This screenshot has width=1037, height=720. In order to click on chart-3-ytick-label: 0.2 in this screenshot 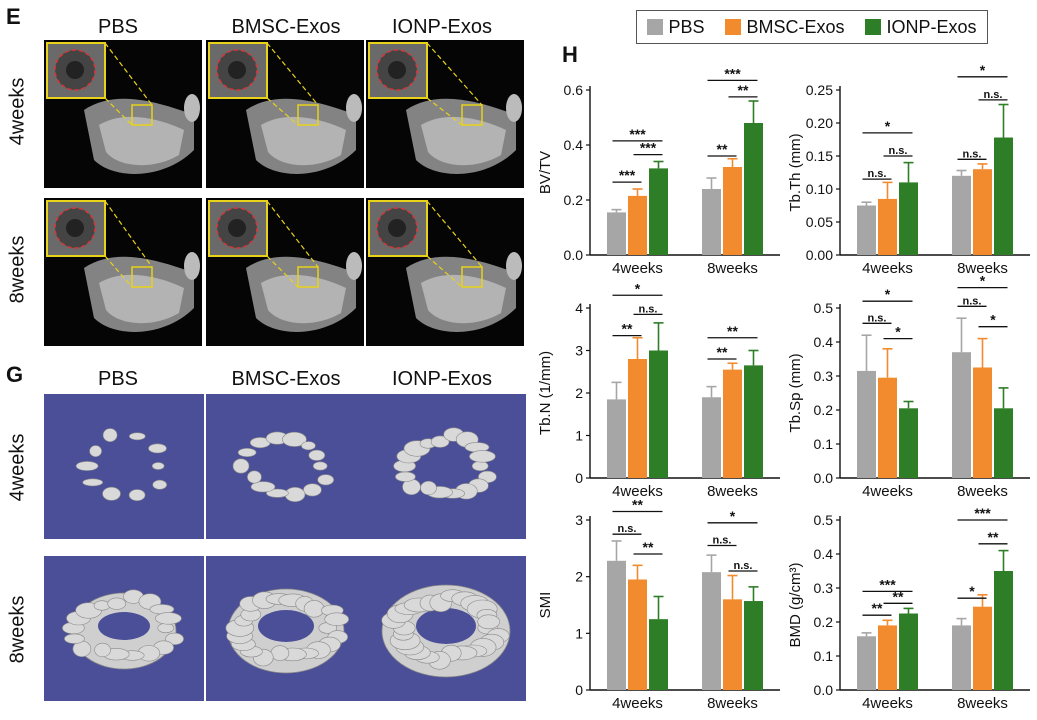, I will do `click(824, 410)`.